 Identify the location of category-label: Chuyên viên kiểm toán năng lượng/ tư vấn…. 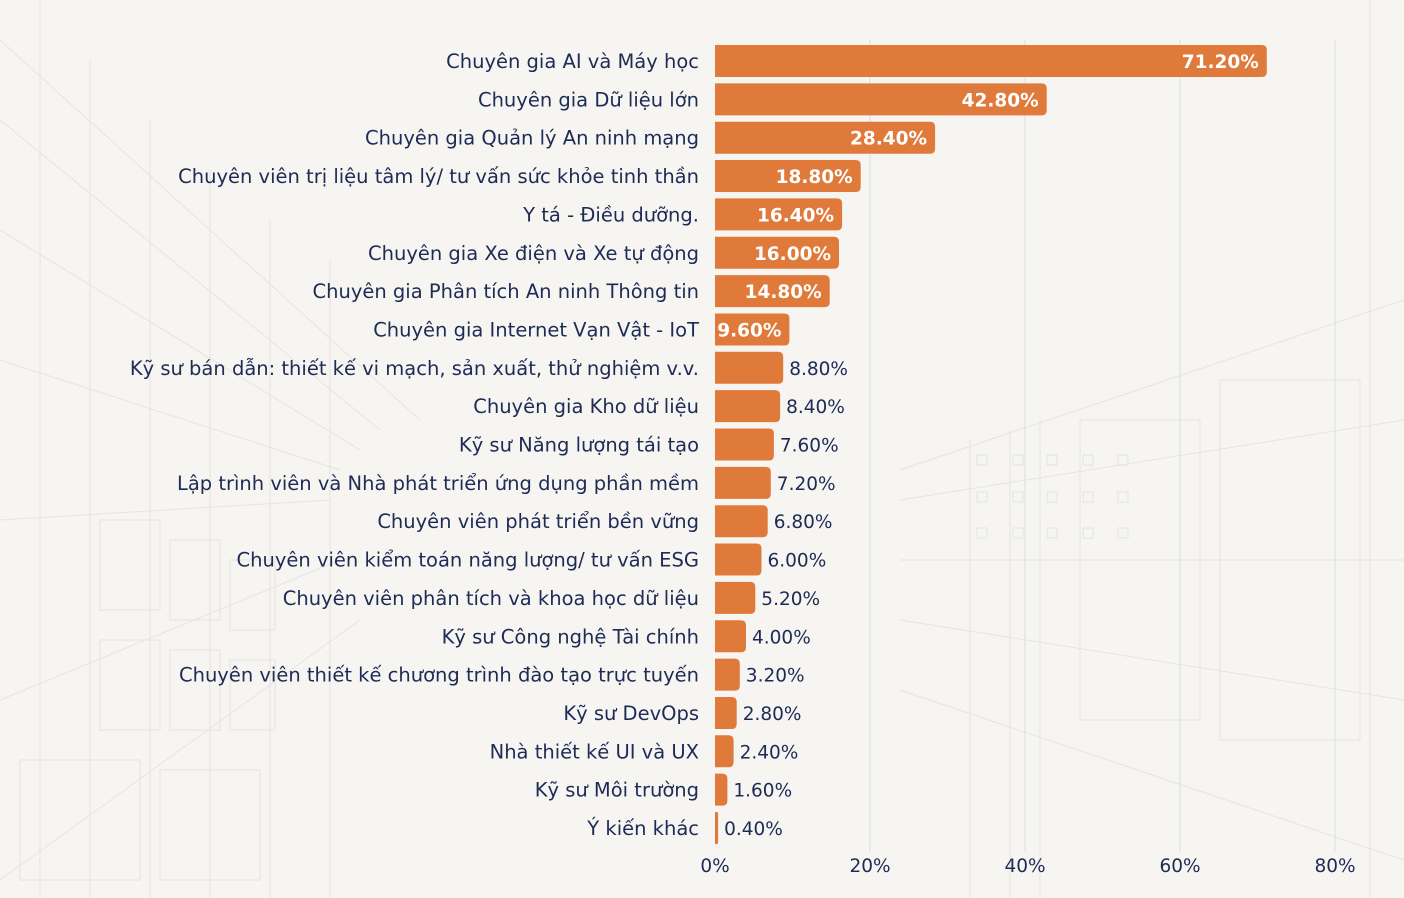
(468, 560).